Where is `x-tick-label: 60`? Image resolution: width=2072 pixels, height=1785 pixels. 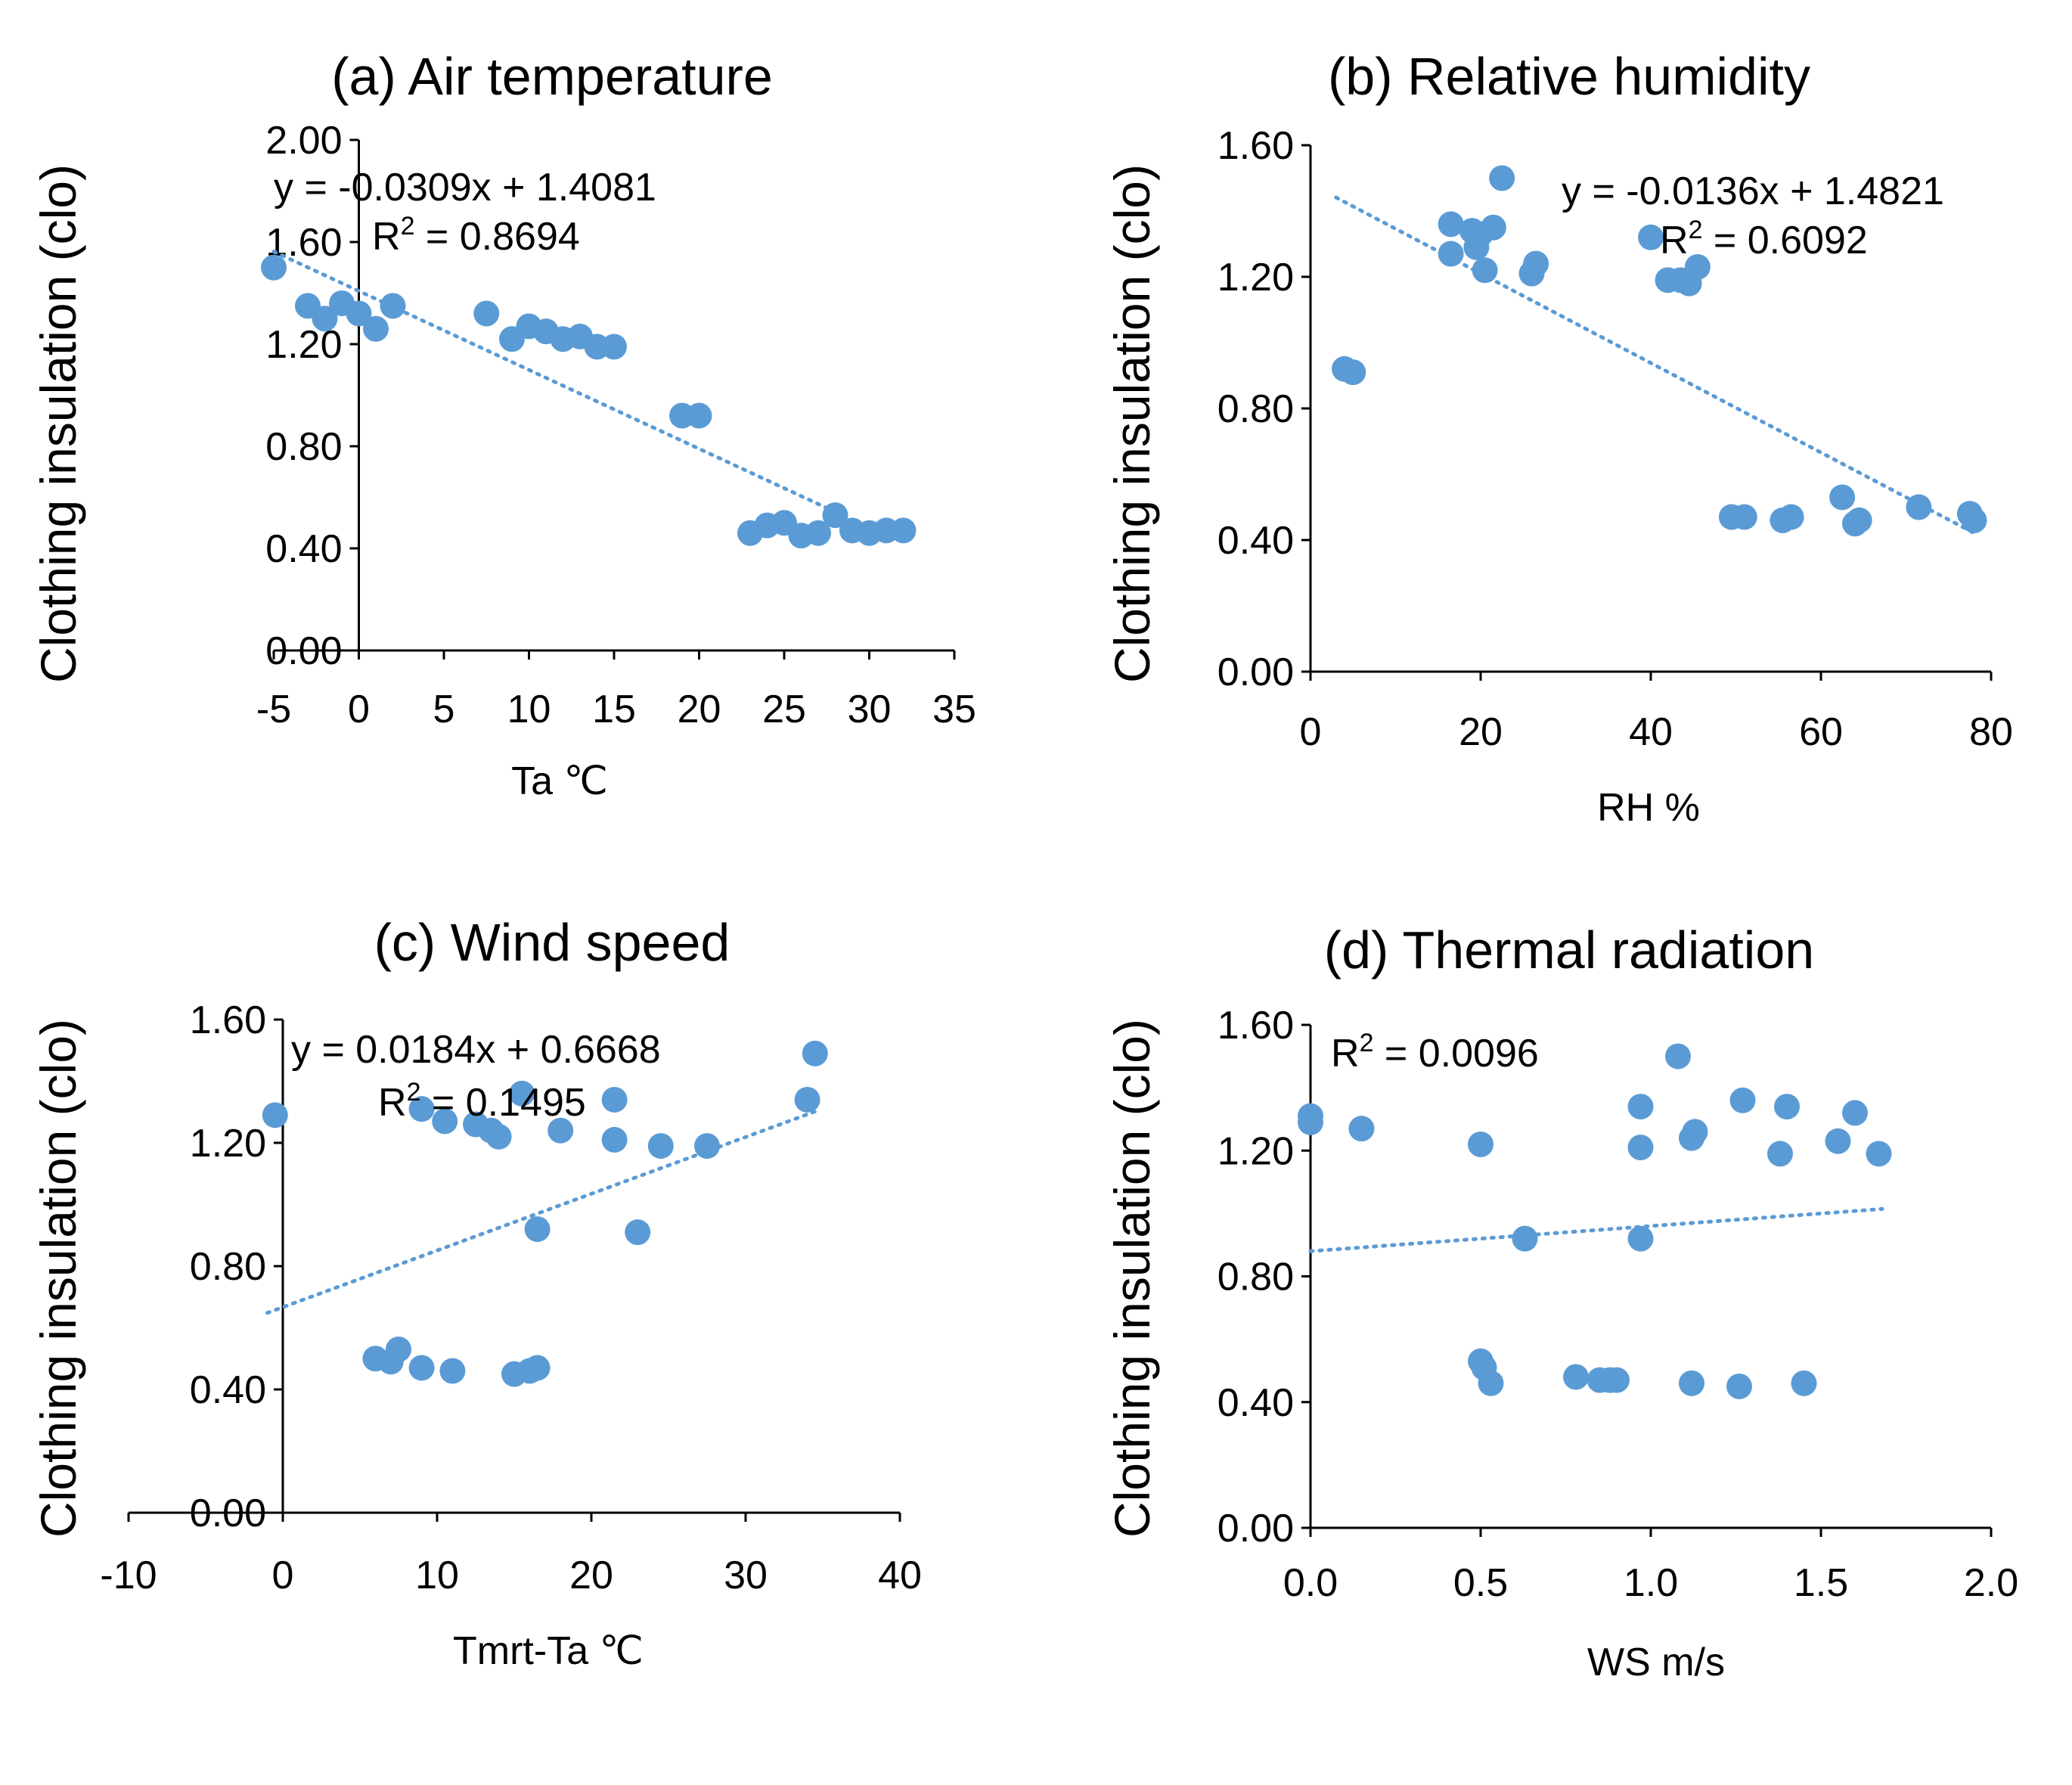
x-tick-label: 60 is located at coordinates (1821, 732).